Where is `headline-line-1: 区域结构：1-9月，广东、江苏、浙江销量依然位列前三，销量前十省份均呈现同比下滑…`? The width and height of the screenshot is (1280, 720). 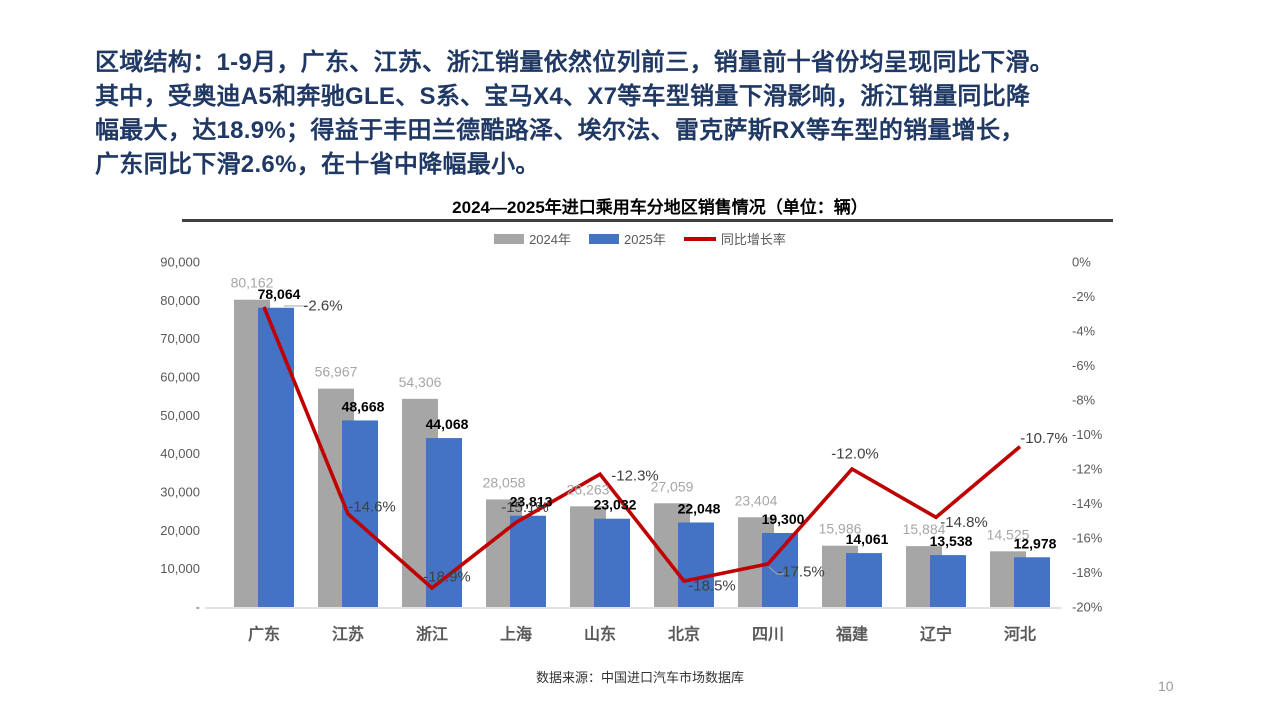
headline-line-1: 区域结构：1-9月，广东、江苏、浙江销量依然位列前三，销量前十省份均呈现同比下滑… is located at coordinates (574, 62).